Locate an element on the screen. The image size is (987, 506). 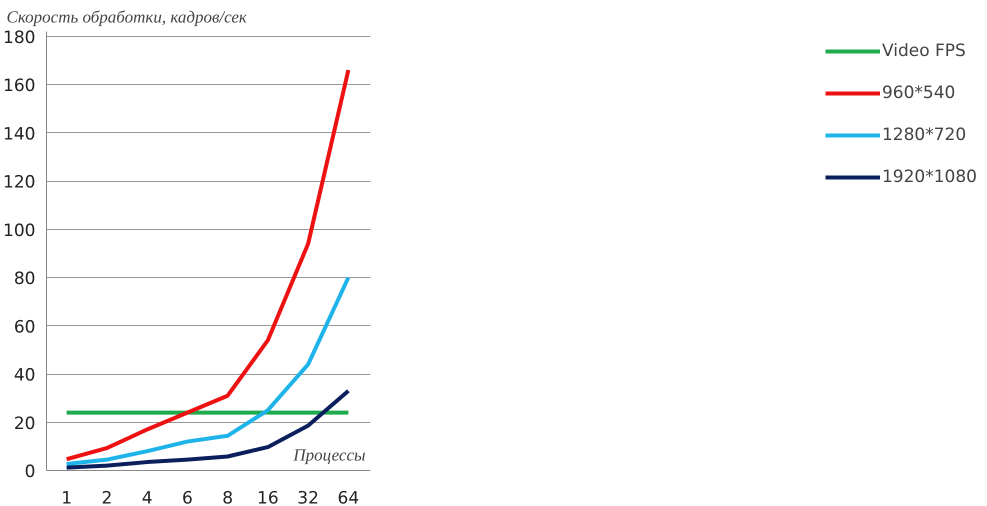
y-tick-label: 120 is located at coordinates (19, 182).